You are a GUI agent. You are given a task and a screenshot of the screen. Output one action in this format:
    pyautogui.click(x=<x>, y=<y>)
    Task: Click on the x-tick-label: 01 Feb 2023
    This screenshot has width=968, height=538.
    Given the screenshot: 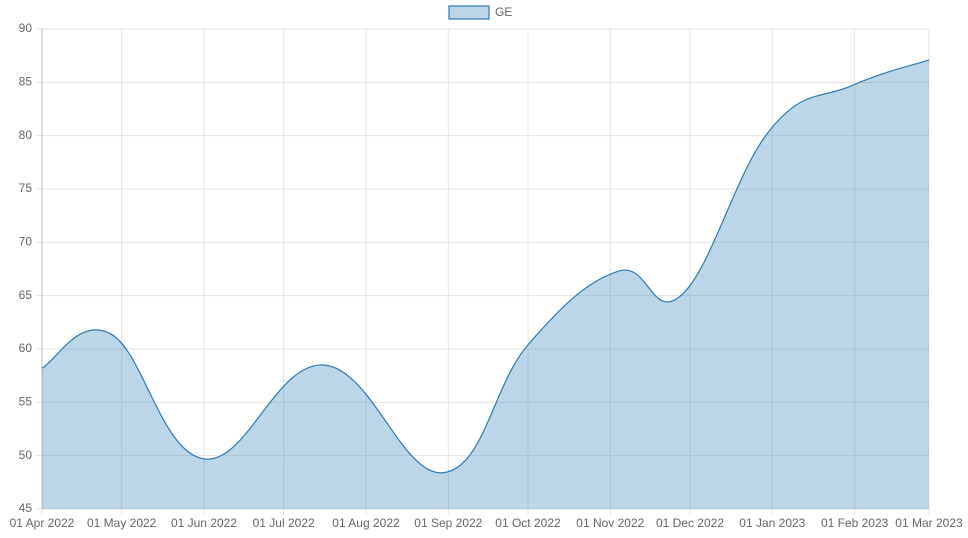 What is the action you would take?
    pyautogui.click(x=855, y=523)
    